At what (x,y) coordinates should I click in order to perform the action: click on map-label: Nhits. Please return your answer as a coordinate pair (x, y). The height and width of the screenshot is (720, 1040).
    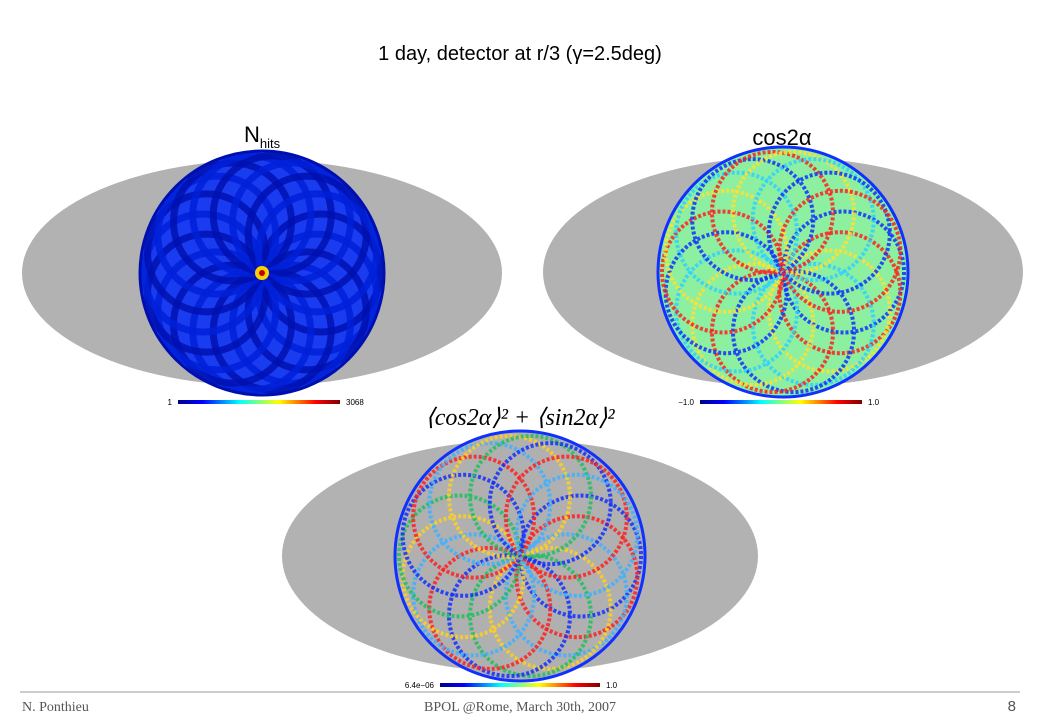
    Looking at the image, I should click on (262, 136).